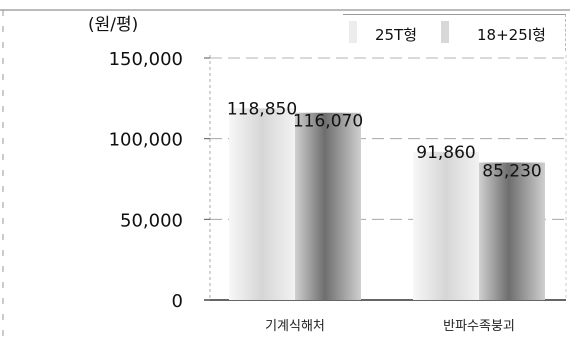  What do you see at coordinates (396, 35) in the screenshot?
I see `legend-label-25t: 25T형` at bounding box center [396, 35].